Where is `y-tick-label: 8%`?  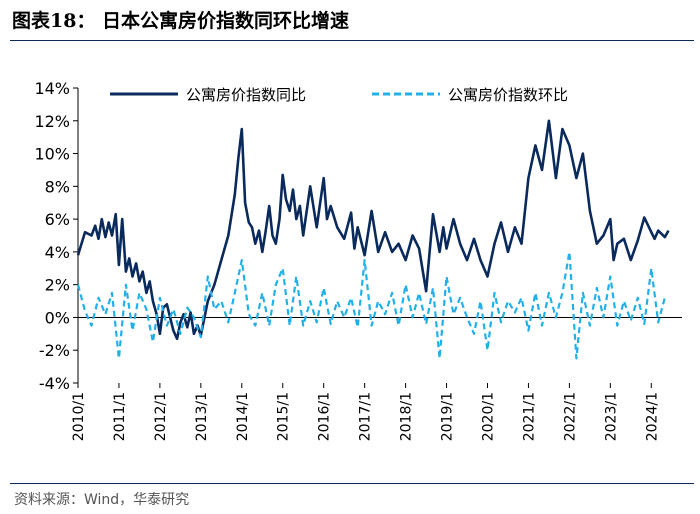 y-tick-label: 8% is located at coordinates (57, 186).